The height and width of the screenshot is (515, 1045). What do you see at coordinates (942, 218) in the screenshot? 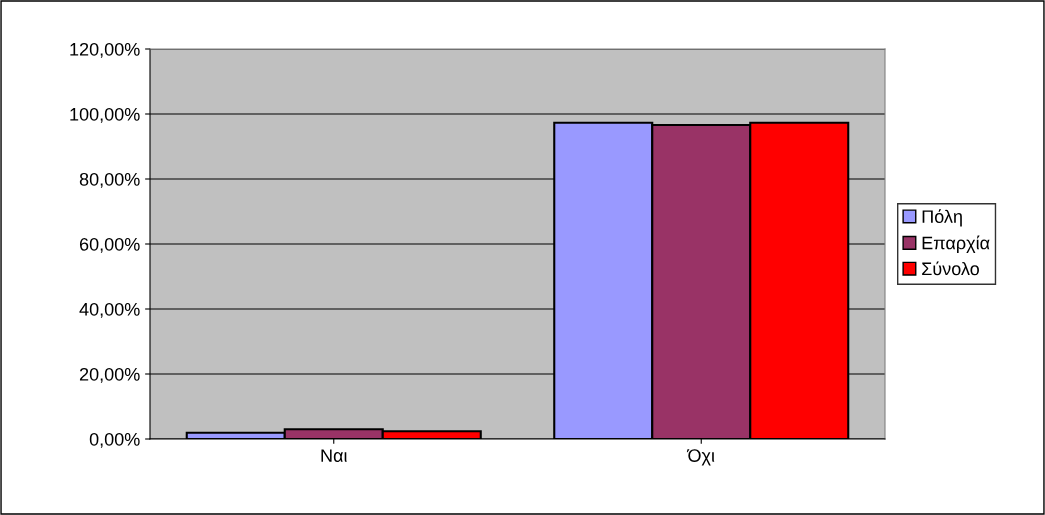
I see `legend-label: Πόλη` at bounding box center [942, 218].